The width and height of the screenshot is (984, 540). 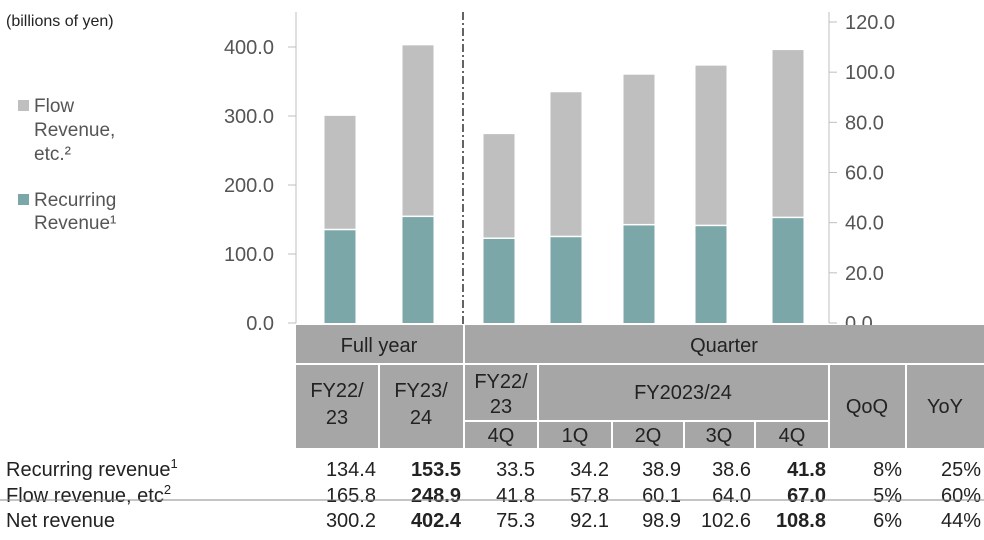 I want to click on col-qoq-bg, so click(x=867, y=406).